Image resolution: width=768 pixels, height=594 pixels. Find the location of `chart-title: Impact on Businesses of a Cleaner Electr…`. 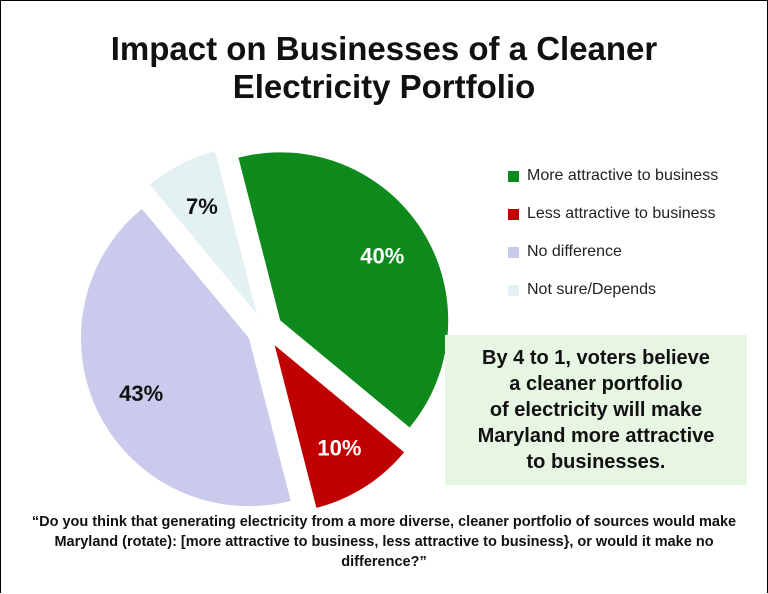

chart-title: Impact on Businesses of a Cleaner Electr… is located at coordinates (384, 68).